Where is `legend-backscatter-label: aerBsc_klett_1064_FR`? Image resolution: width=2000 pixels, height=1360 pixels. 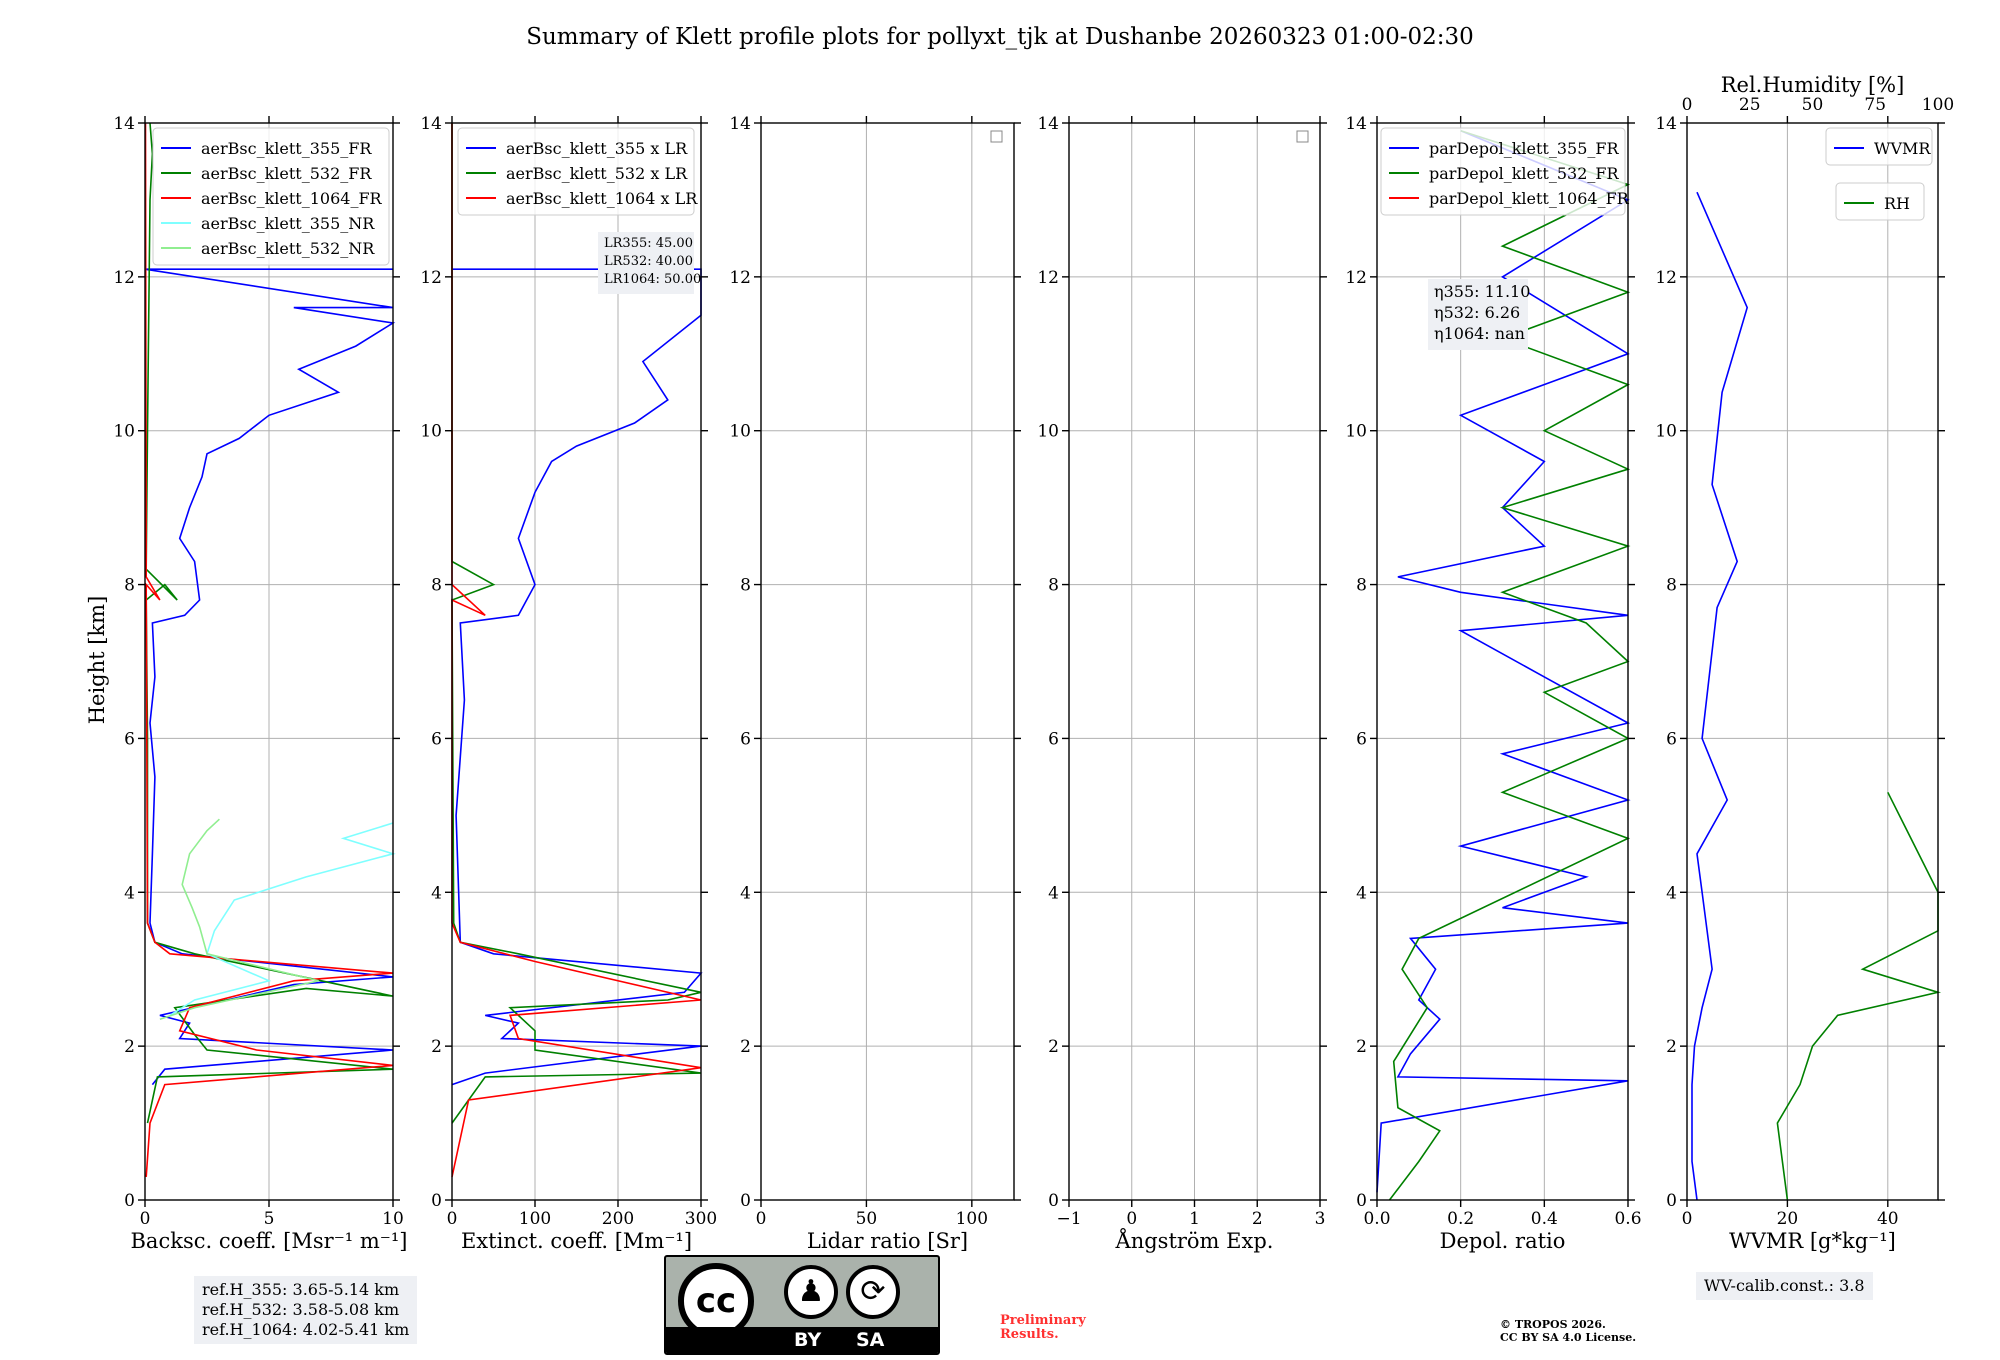
legend-backscatter-label: aerBsc_klett_1064_FR is located at coordinates (292, 198).